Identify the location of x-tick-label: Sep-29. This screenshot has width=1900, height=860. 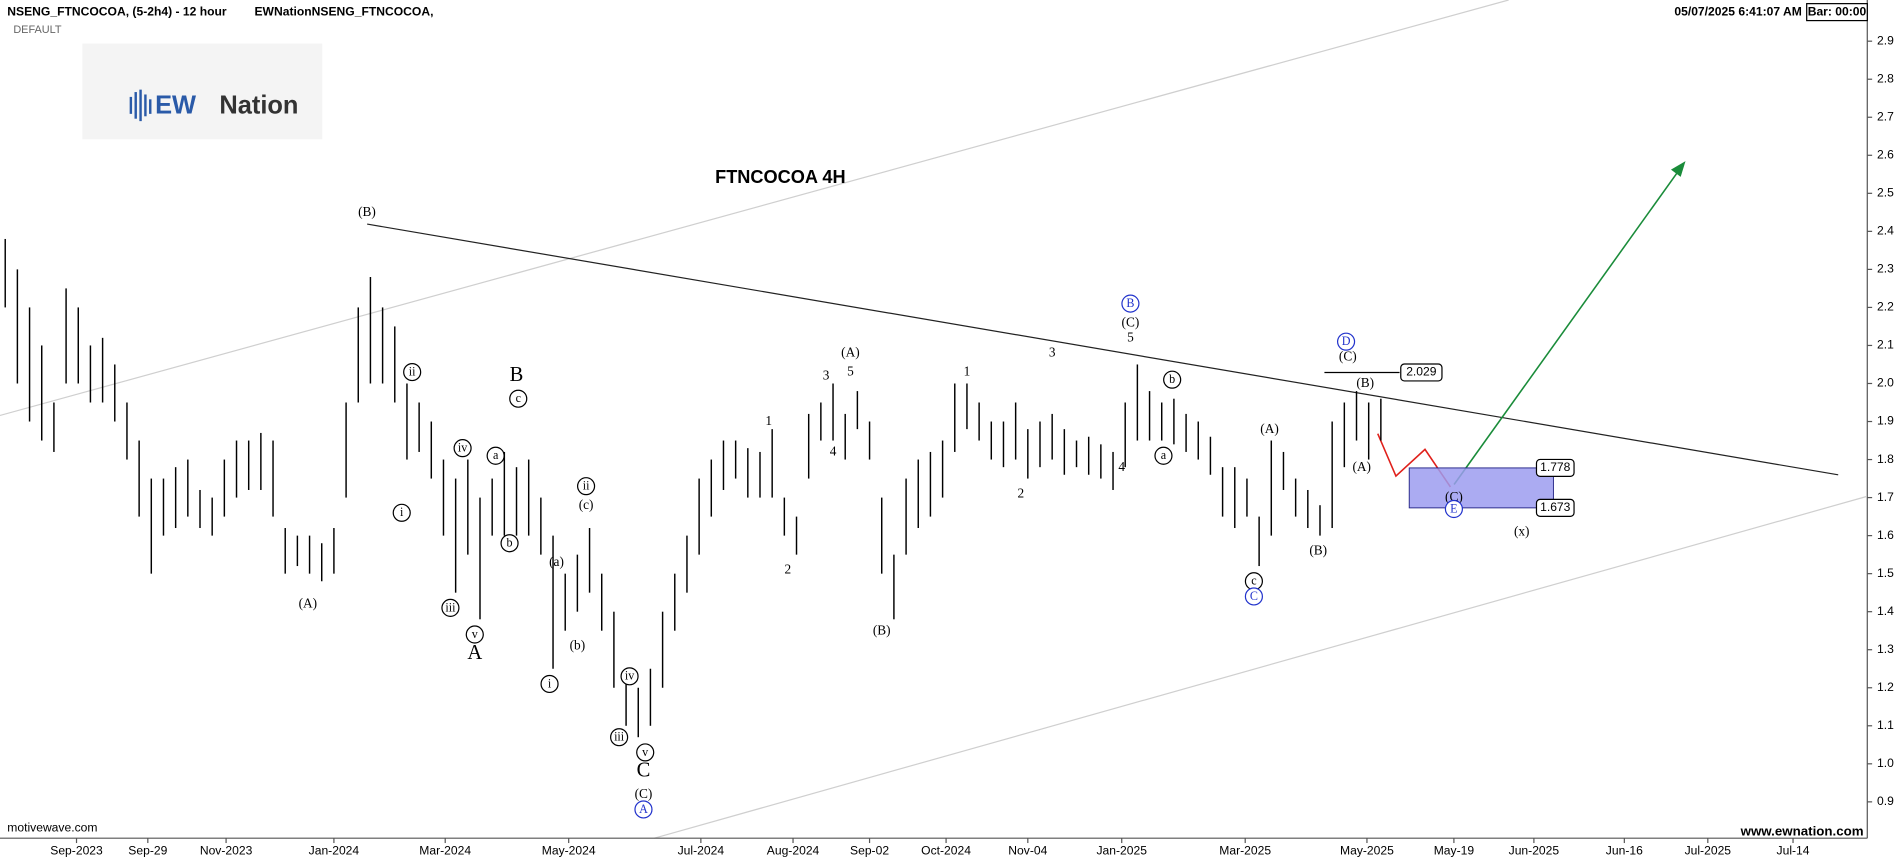
(147, 851).